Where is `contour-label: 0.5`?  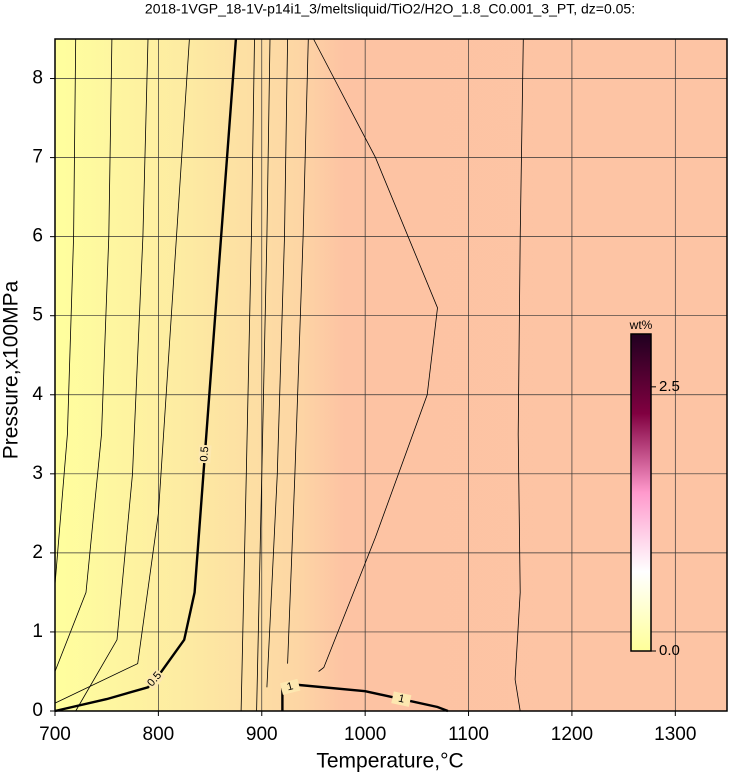
contour-label: 0.5 is located at coordinates (204, 454).